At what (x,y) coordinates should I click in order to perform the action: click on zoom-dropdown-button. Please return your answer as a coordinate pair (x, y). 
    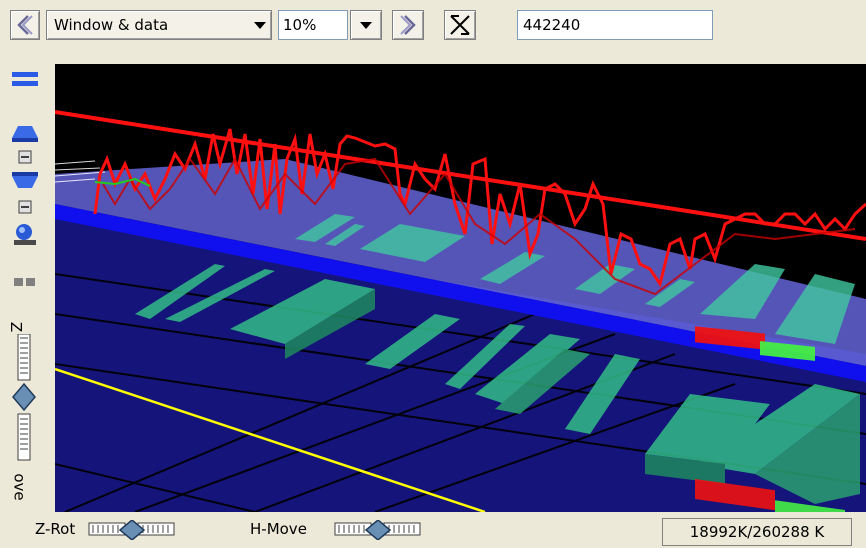
    Looking at the image, I should click on (366, 25).